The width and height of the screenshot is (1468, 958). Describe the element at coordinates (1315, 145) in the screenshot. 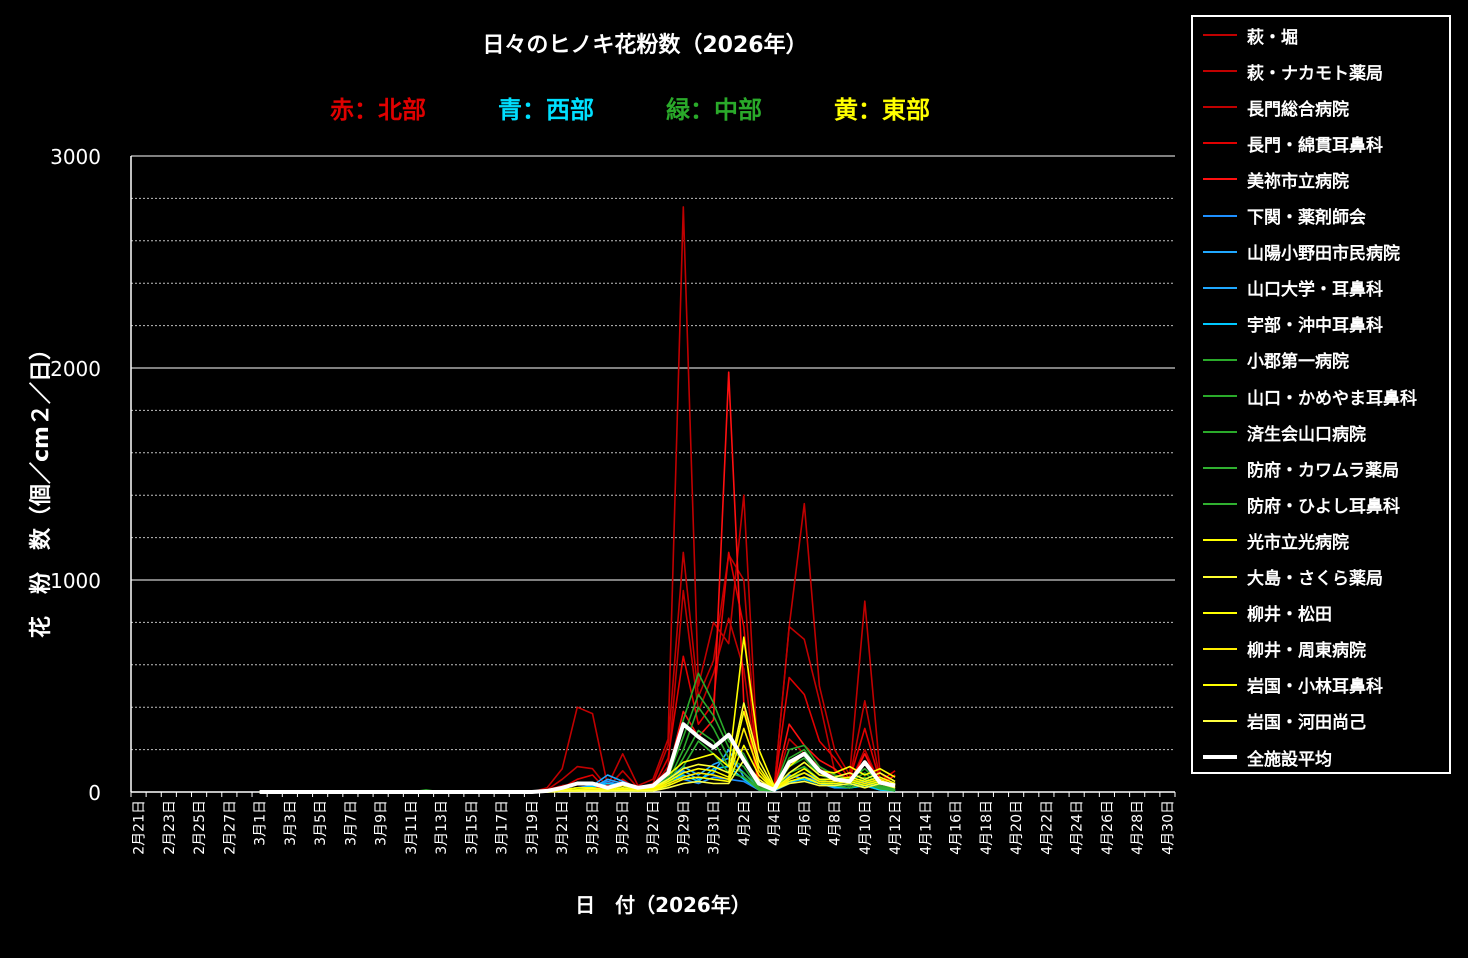

I see `legend-label: 長門・綿貫耳鼻科` at that location.